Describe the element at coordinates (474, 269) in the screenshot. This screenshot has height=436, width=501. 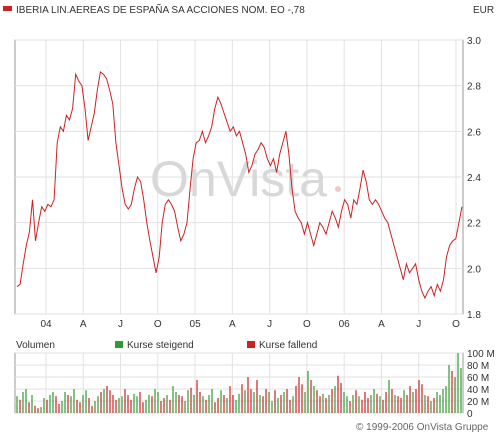
I see `price-y-tick-label: 2.0` at that location.